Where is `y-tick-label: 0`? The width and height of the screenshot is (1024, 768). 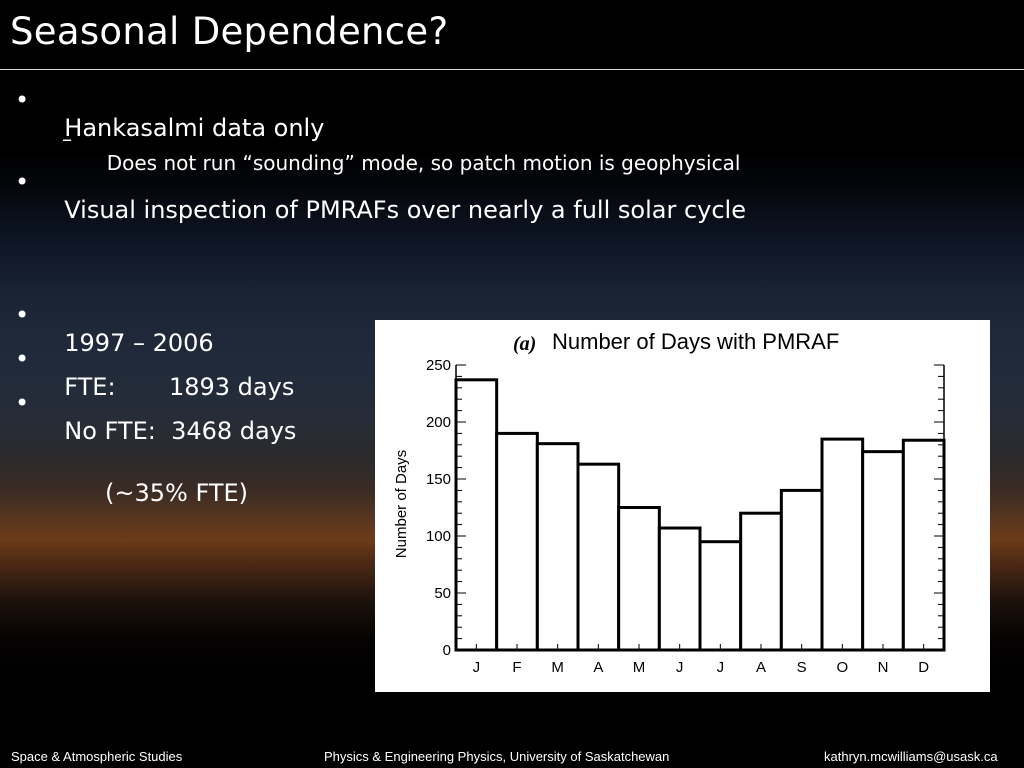
y-tick-label: 0 is located at coordinates (447, 650).